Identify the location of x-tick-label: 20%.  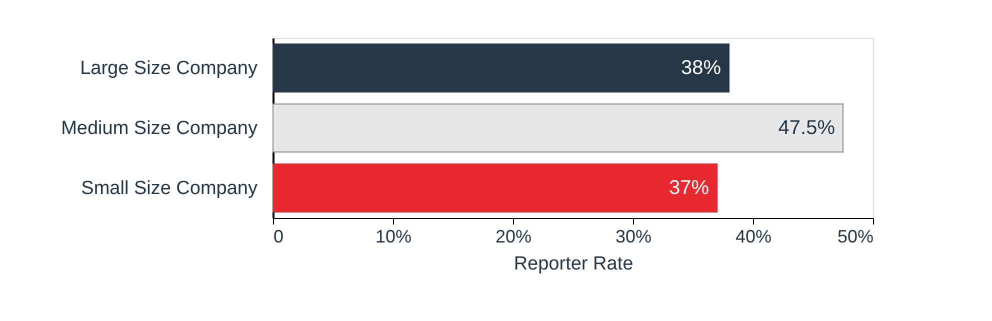
(513, 236).